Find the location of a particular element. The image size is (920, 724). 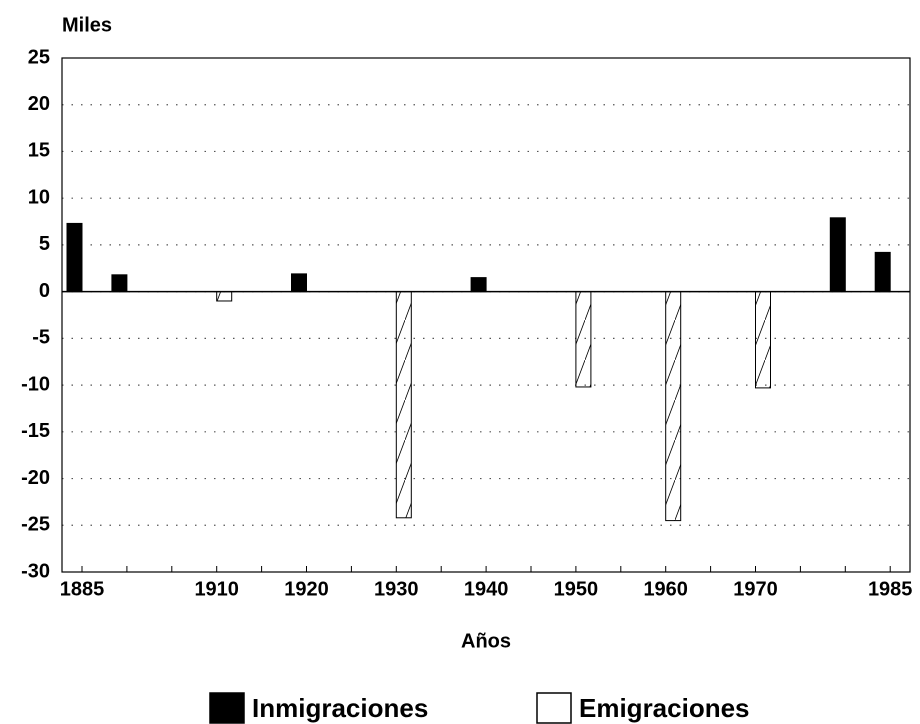

x-tick-label: 1960 is located at coordinates (665, 589).